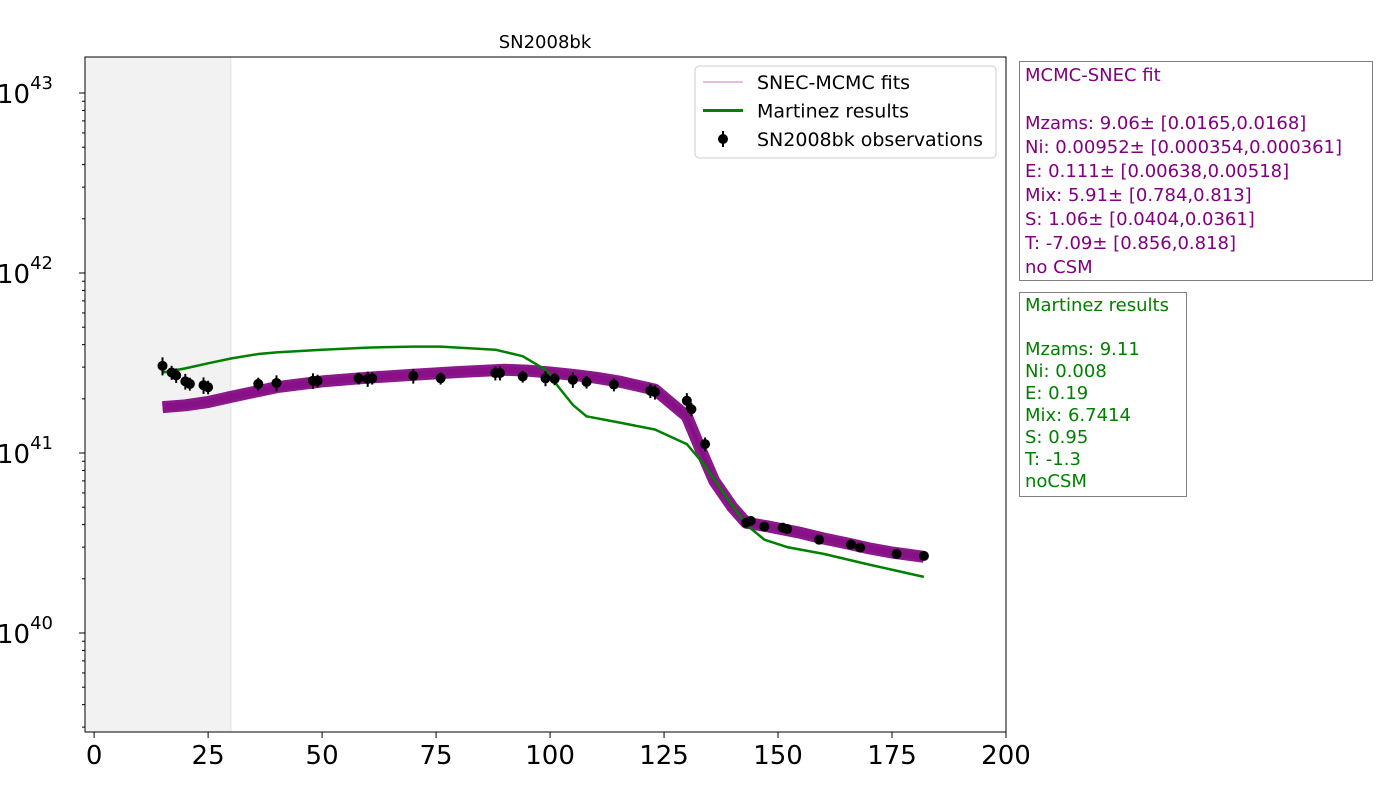 The height and width of the screenshot is (800, 1400). I want to click on martinez-param-ni: Ni: 0.008, so click(1066, 371).